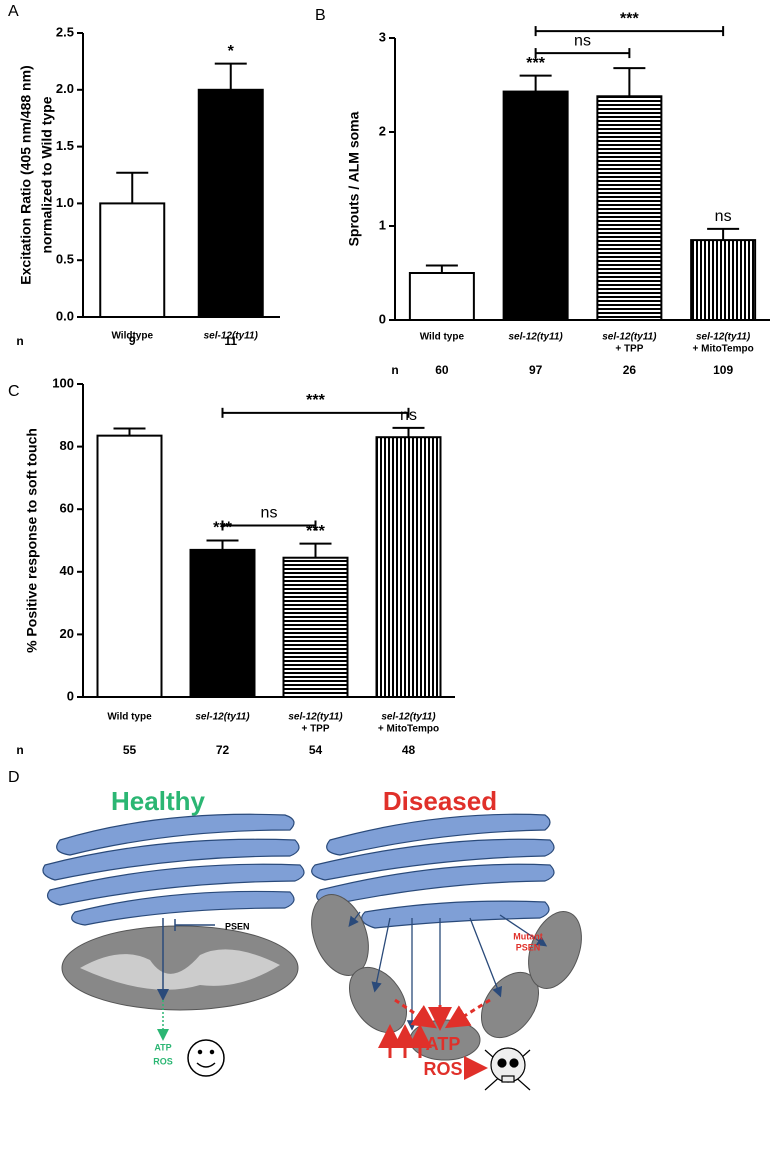  Describe the element at coordinates (65, 202) in the screenshot. I see `y-tick-label: 1.0` at that location.